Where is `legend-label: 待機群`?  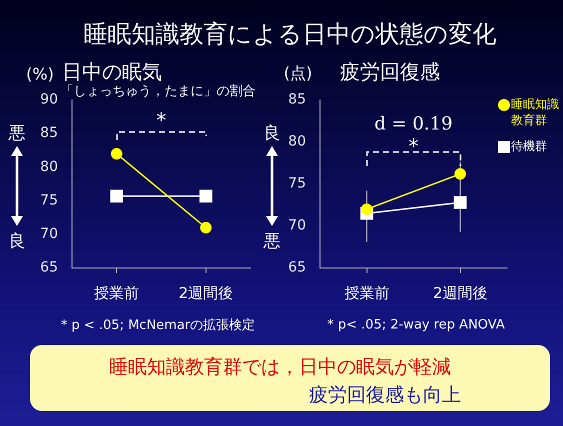 legend-label: 待機群 is located at coordinates (529, 146).